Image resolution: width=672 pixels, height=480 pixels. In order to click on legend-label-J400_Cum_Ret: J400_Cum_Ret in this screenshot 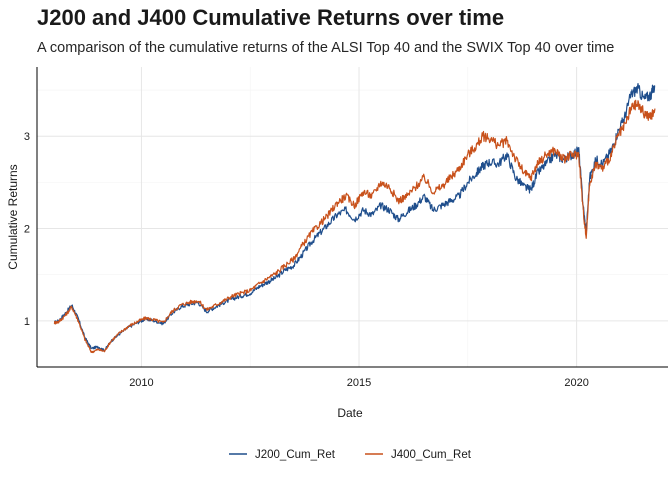, I will do `click(431, 455)`.